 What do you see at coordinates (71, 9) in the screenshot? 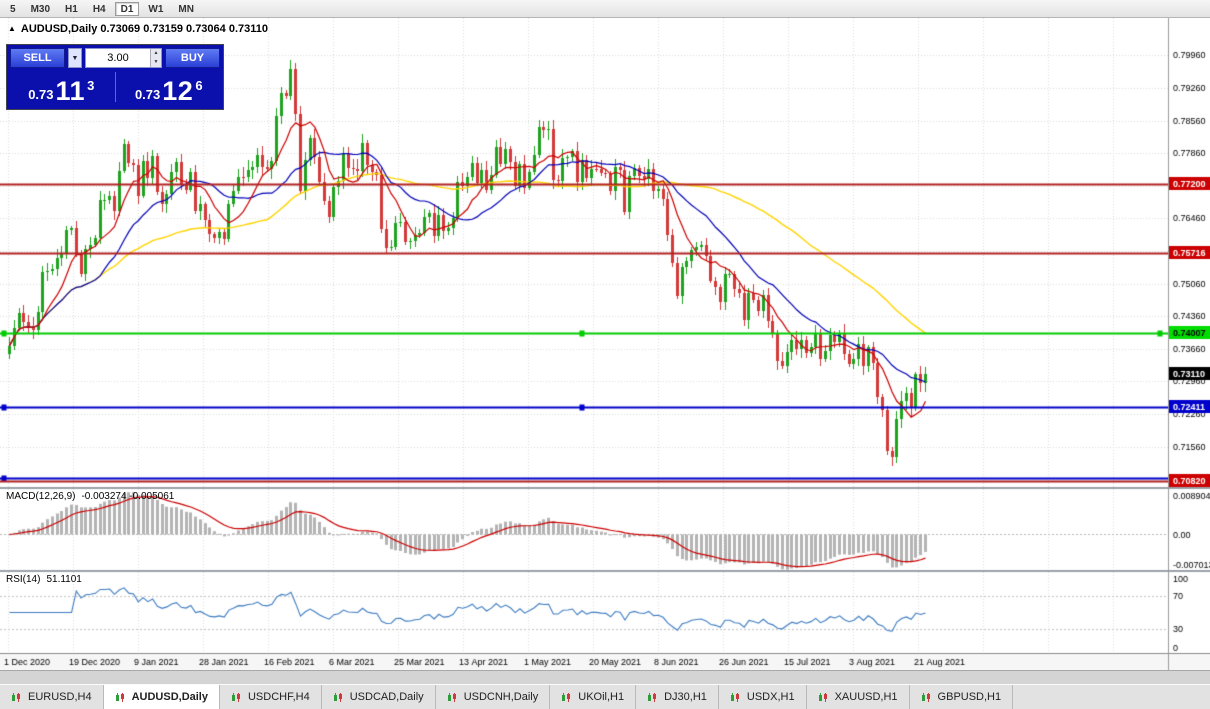
I see `timeframe-button-h1: H1` at bounding box center [71, 9].